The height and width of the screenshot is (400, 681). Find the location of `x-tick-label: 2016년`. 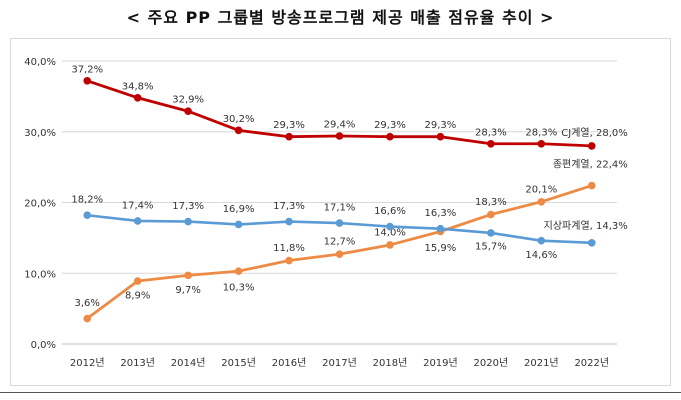

x-tick-label: 2016년 is located at coordinates (289, 363).